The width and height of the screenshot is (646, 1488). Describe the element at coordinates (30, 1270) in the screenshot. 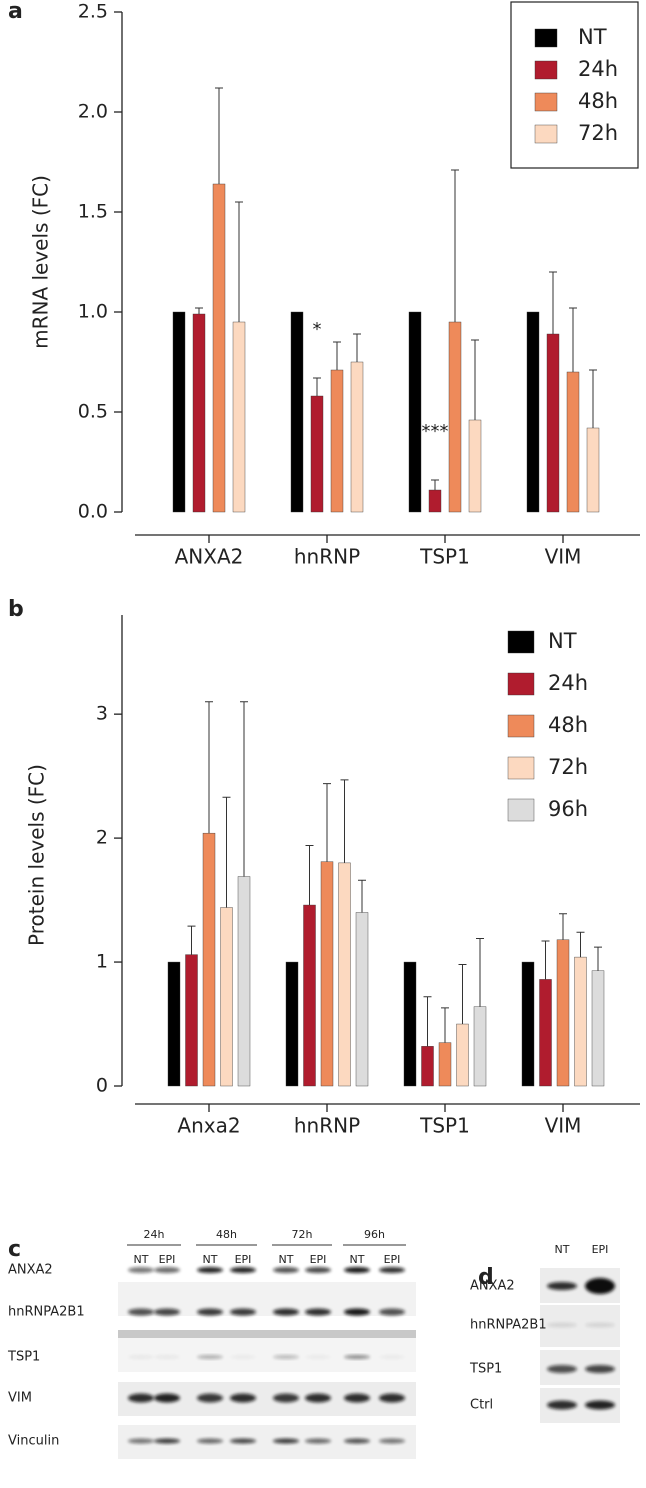

I see `row-label: ANXA2` at that location.